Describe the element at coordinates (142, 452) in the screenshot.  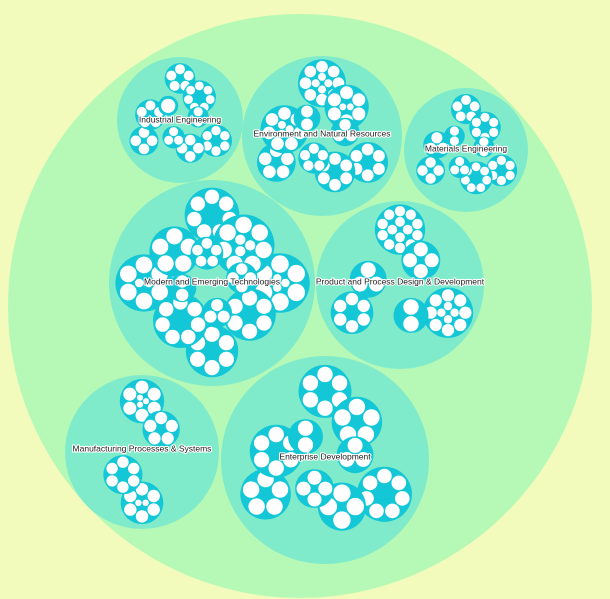
I see `category-manufacturing-processes-systems: Manufacturing Processes & Systems` at that location.